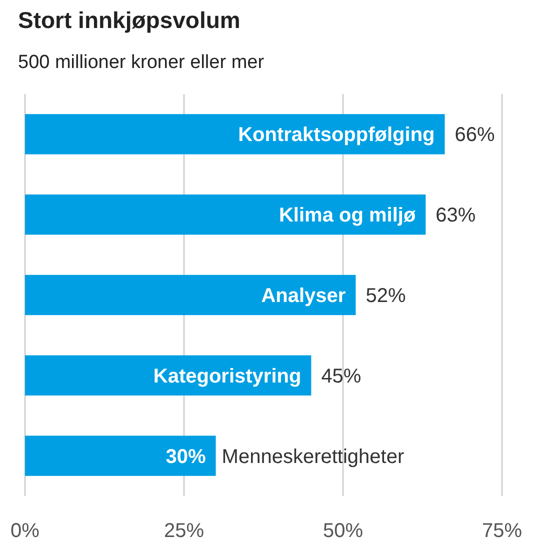  Describe the element at coordinates (456, 215) in the screenshot. I see `data-label: 63%` at that location.